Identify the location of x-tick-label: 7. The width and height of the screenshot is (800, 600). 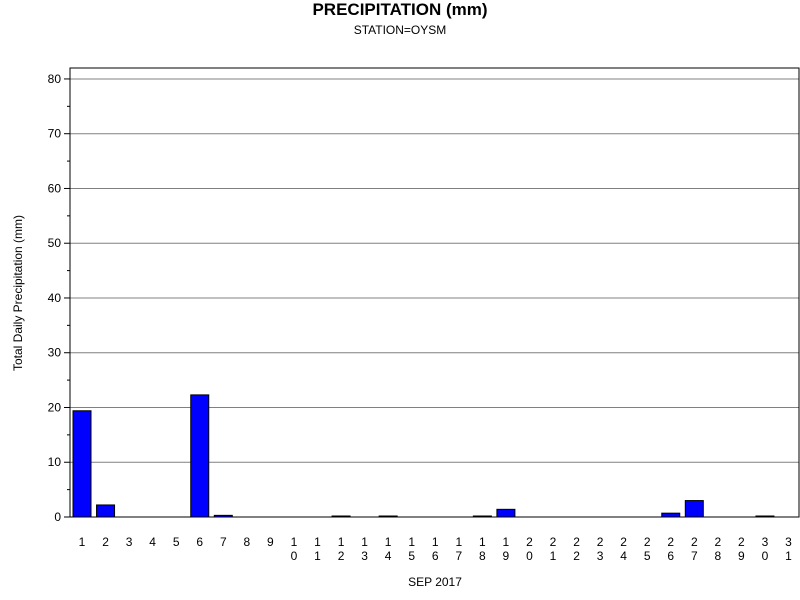
(223, 542).